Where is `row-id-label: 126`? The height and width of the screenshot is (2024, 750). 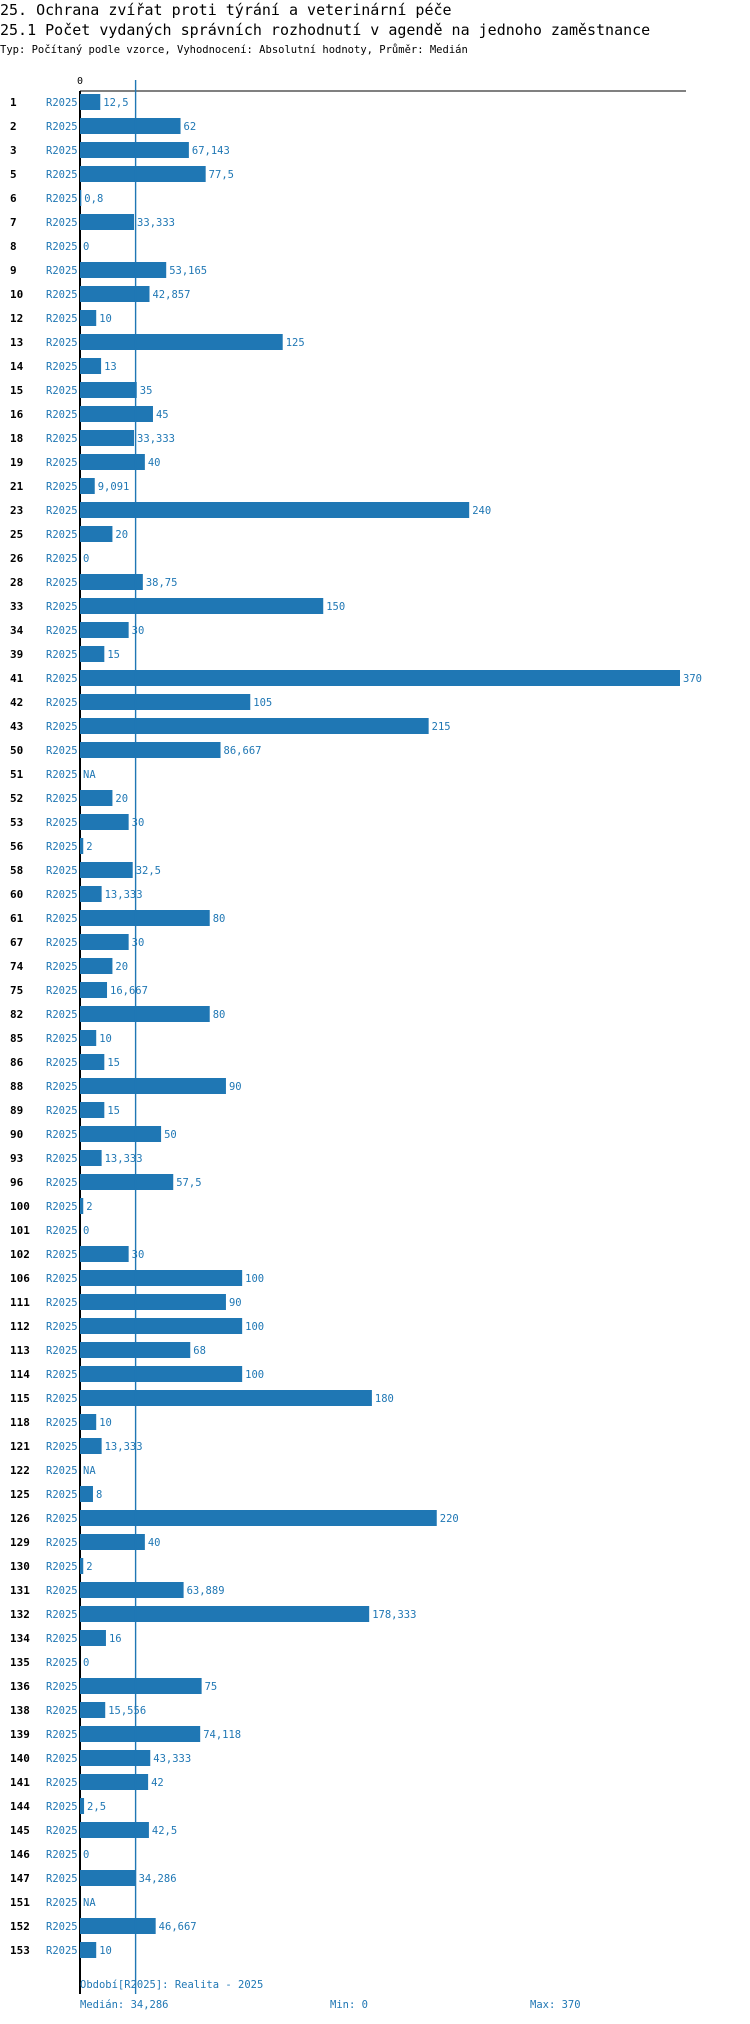 row-id-label: 126 is located at coordinates (20, 1518).